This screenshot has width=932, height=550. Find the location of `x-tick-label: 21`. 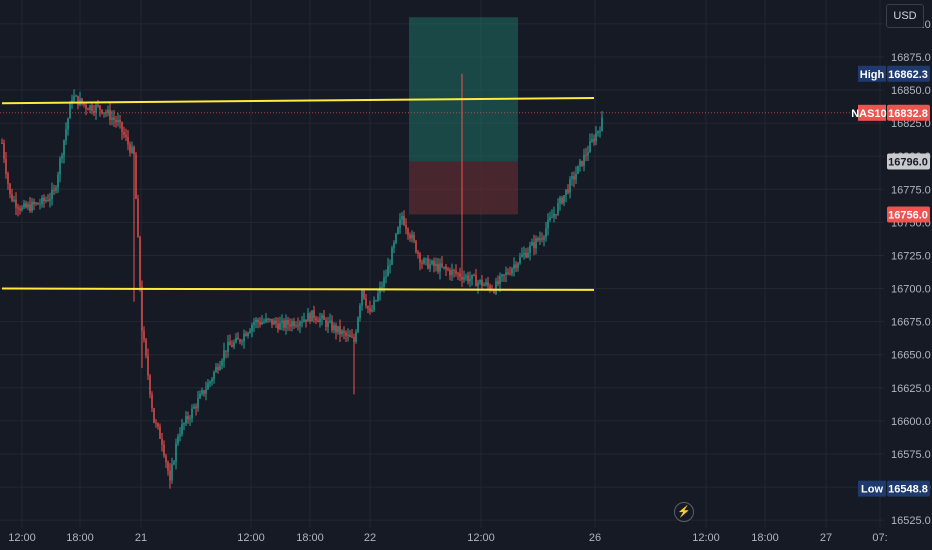

x-tick-label: 21 is located at coordinates (141, 538).